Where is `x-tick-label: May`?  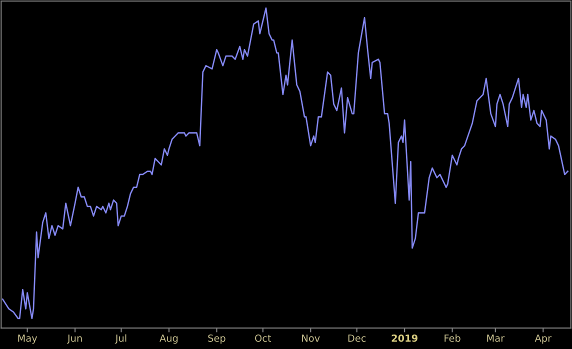
x-tick-label: May is located at coordinates (28, 339).